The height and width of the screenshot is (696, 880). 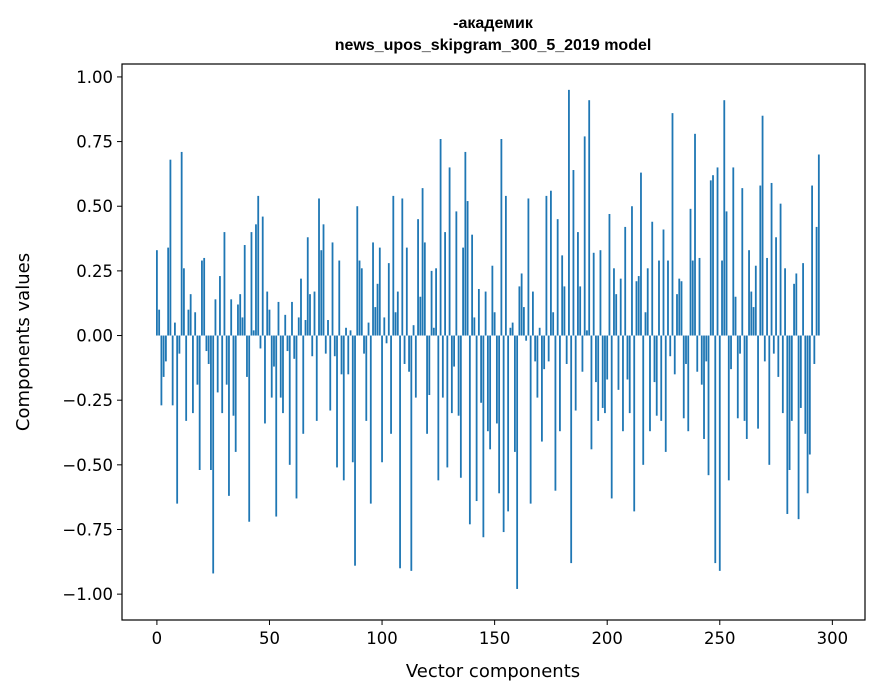 What do you see at coordinates (92, 336) in the screenshot?
I see `y-axis-ticks: −1.00 −0.75 −0.50 −0.25 0.00 0.25 0.50 0.75 1.00` at bounding box center [92, 336].